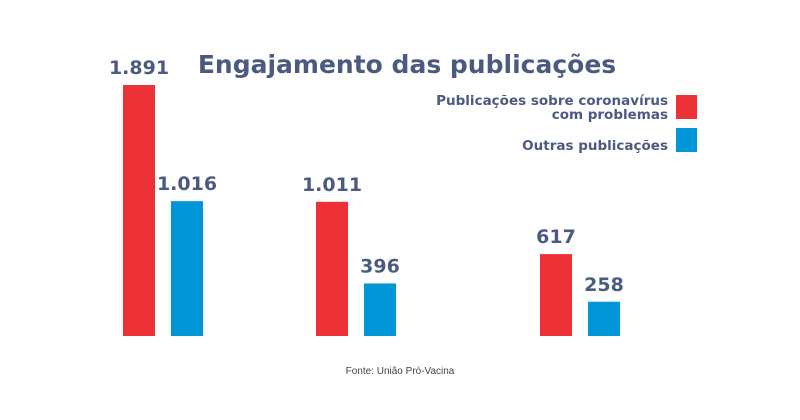  I want to click on data-label: 258, so click(604, 285).